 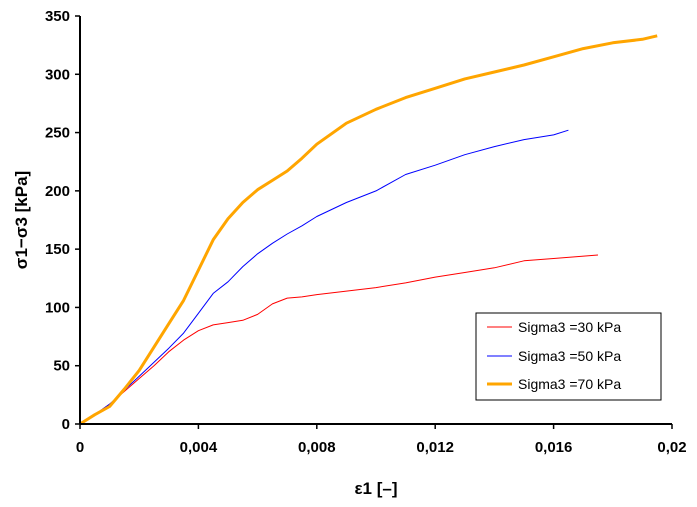 What do you see at coordinates (61, 366) in the screenshot?
I see `y-tick-label: 50` at bounding box center [61, 366].